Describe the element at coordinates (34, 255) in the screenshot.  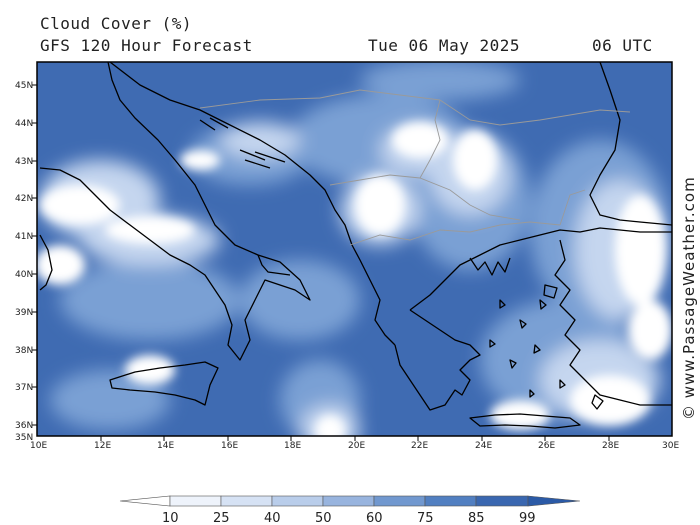
I see `latitude-axis` at that location.